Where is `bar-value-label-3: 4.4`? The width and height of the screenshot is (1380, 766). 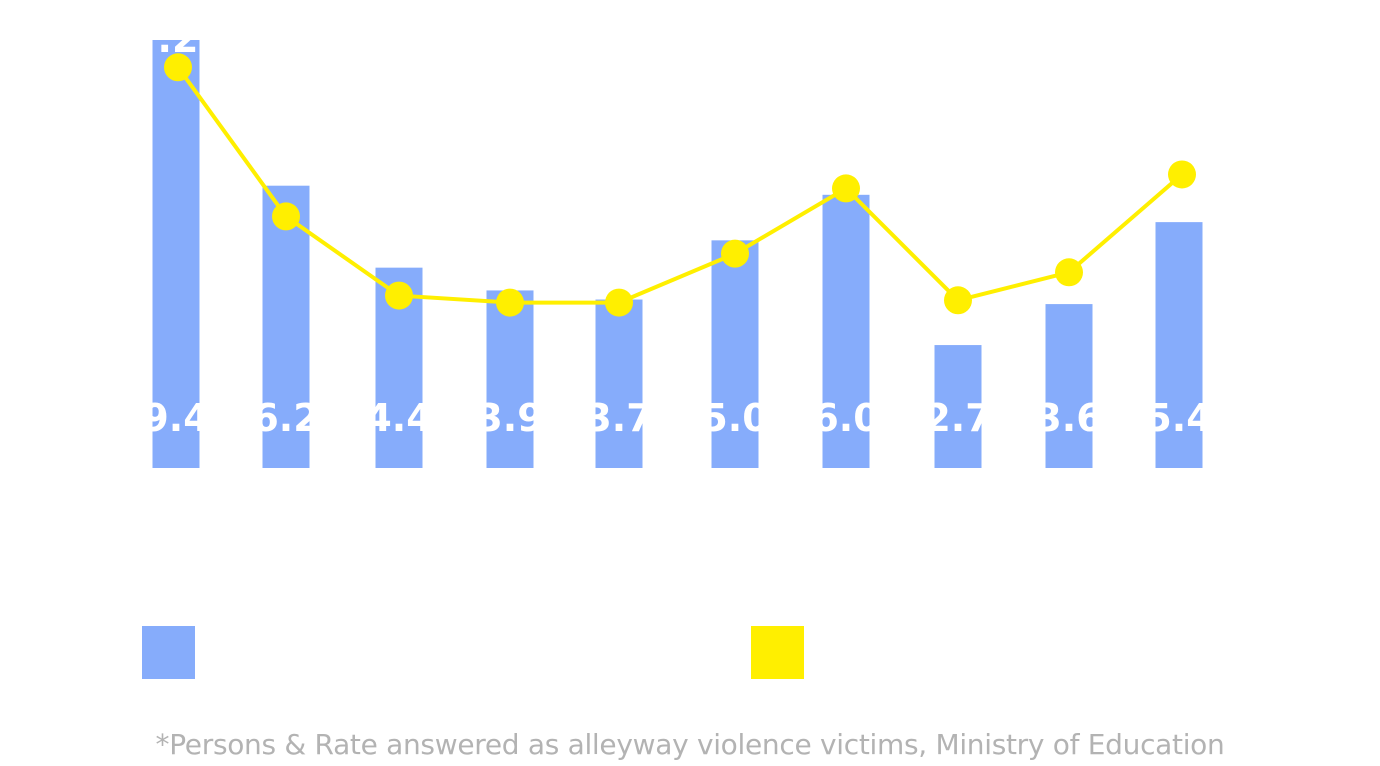
bar-value-label-3: 4.4 is located at coordinates (398, 418).